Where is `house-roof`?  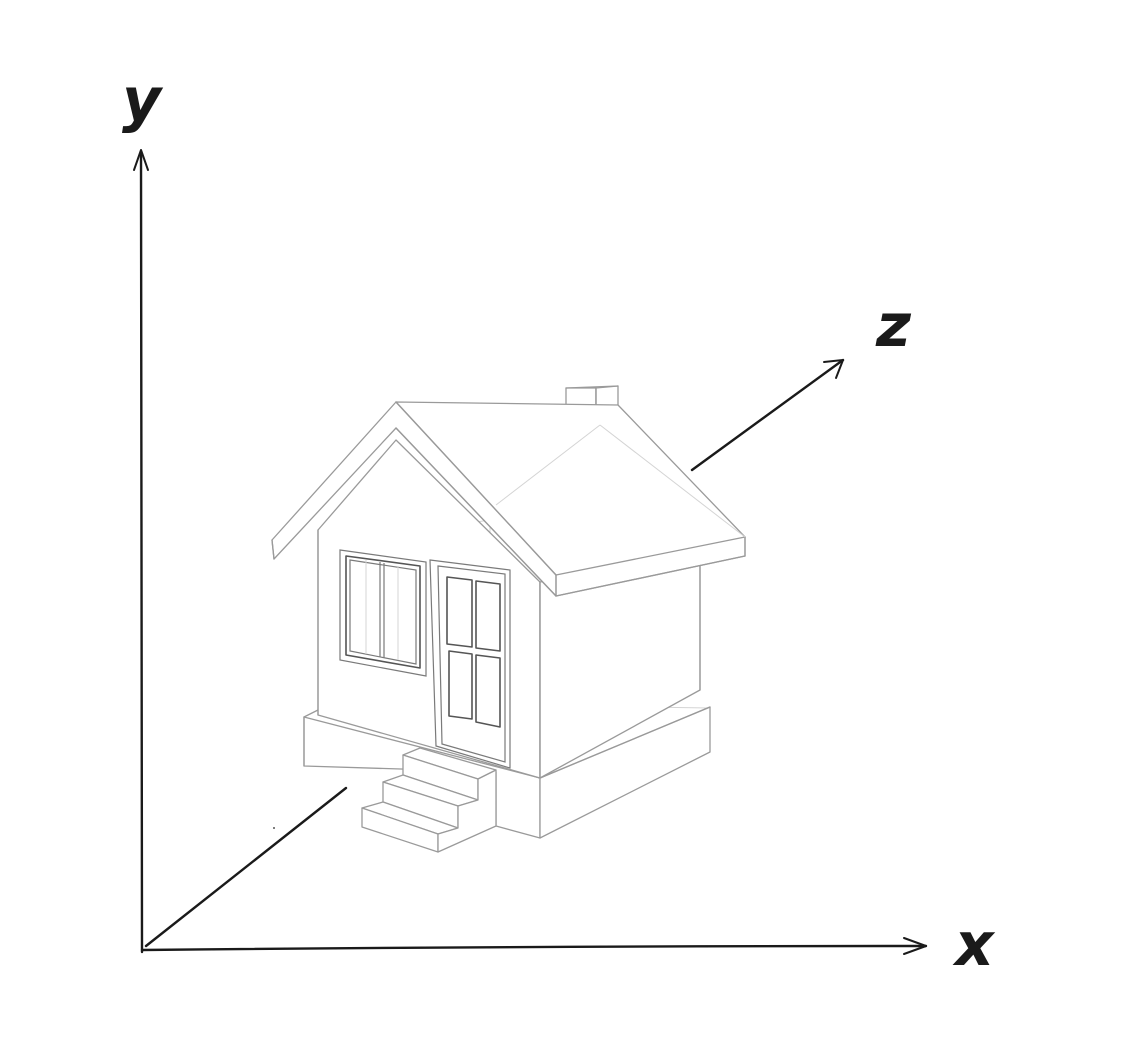 house-roof is located at coordinates (508, 499).